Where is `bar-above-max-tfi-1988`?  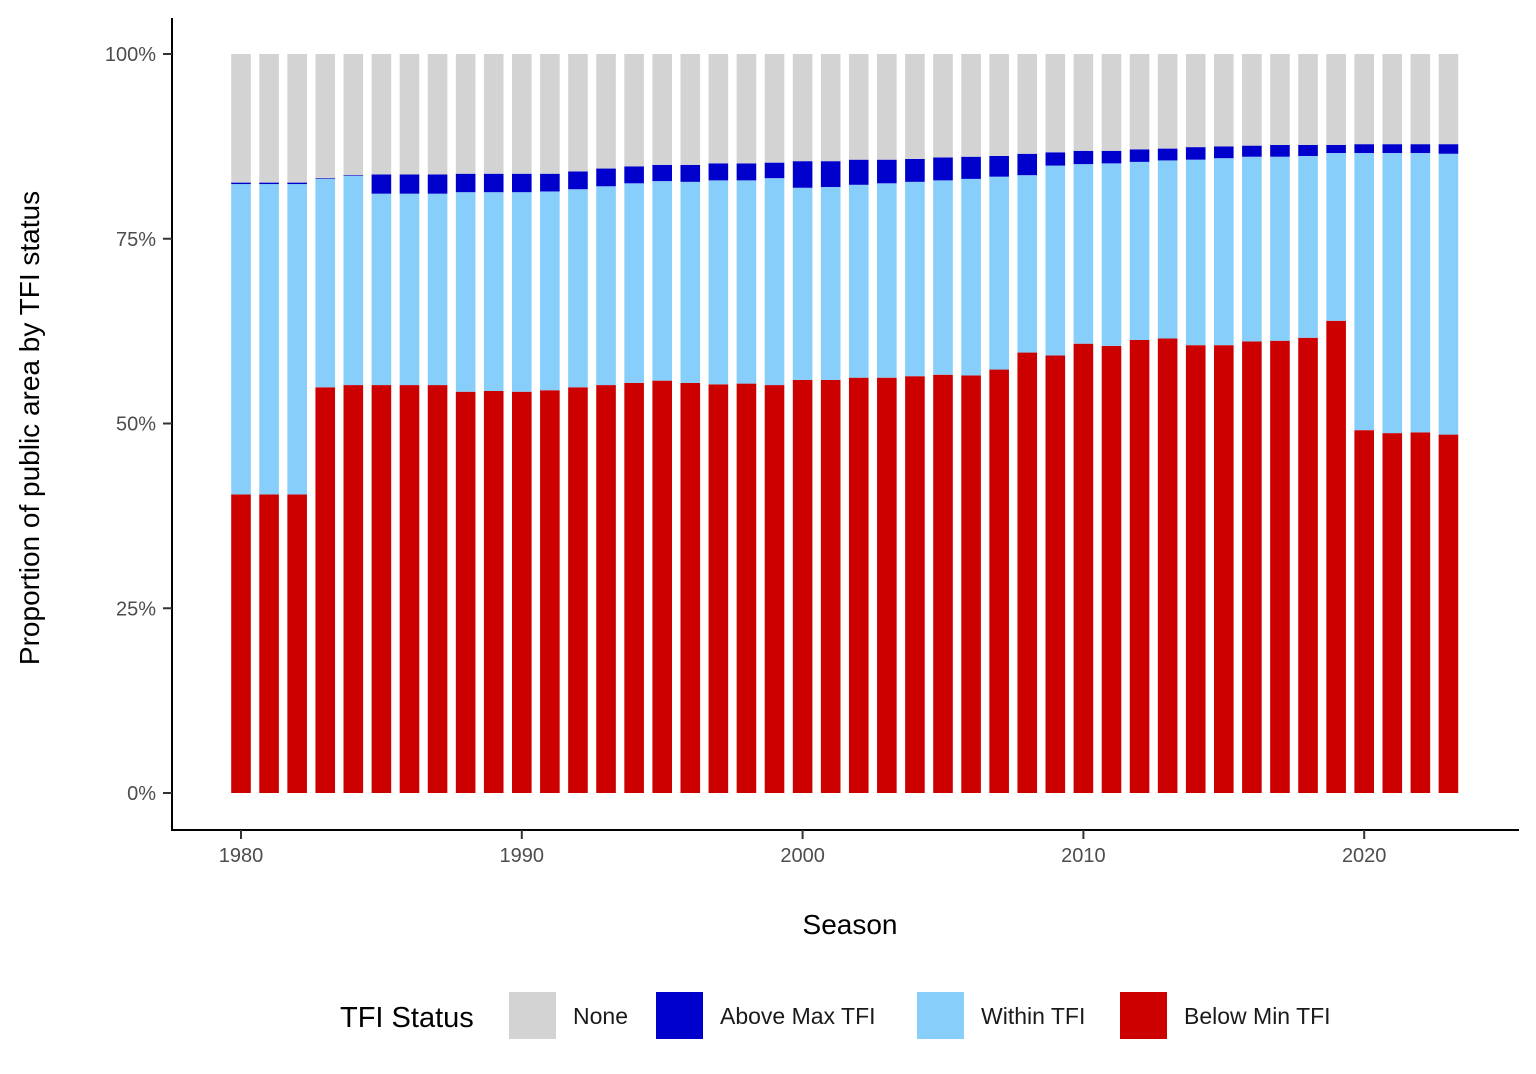
bar-above-max-tfi-1988 is located at coordinates (465, 183).